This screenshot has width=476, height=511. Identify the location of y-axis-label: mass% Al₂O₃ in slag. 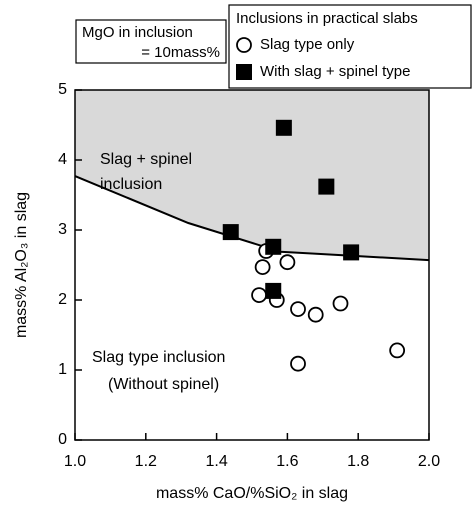
(21, 265).